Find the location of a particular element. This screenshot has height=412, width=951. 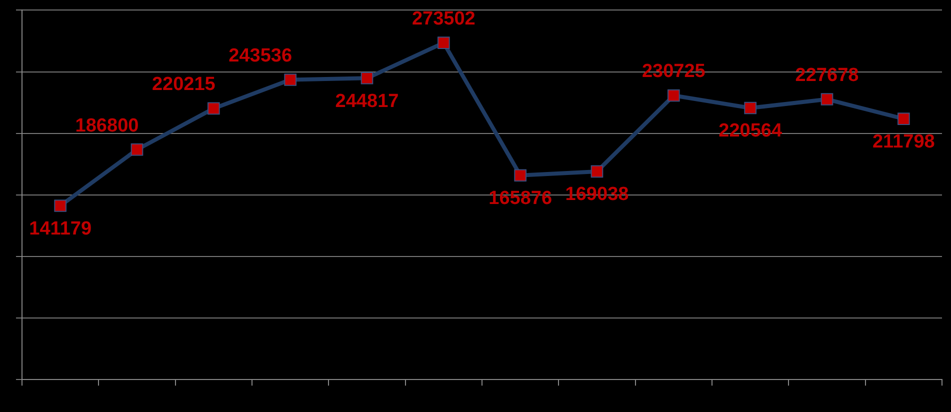

data-label: 273502 is located at coordinates (444, 19).